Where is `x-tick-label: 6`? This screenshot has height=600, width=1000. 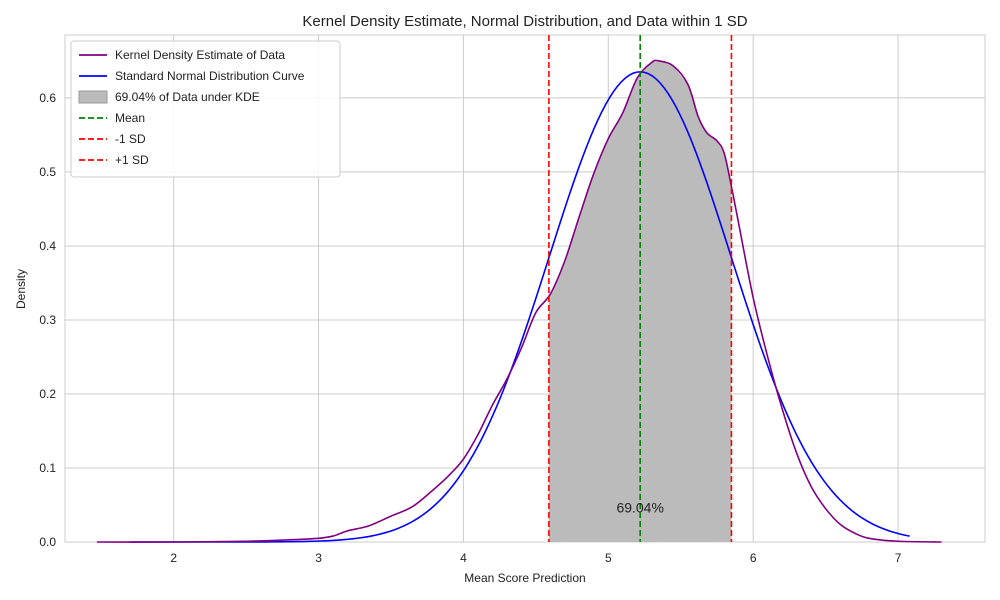 x-tick-label: 6 is located at coordinates (753, 558).